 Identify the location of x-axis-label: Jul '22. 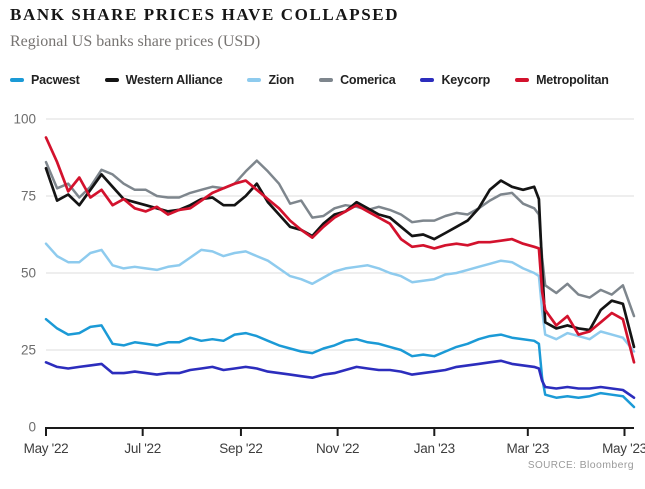
(142, 448).